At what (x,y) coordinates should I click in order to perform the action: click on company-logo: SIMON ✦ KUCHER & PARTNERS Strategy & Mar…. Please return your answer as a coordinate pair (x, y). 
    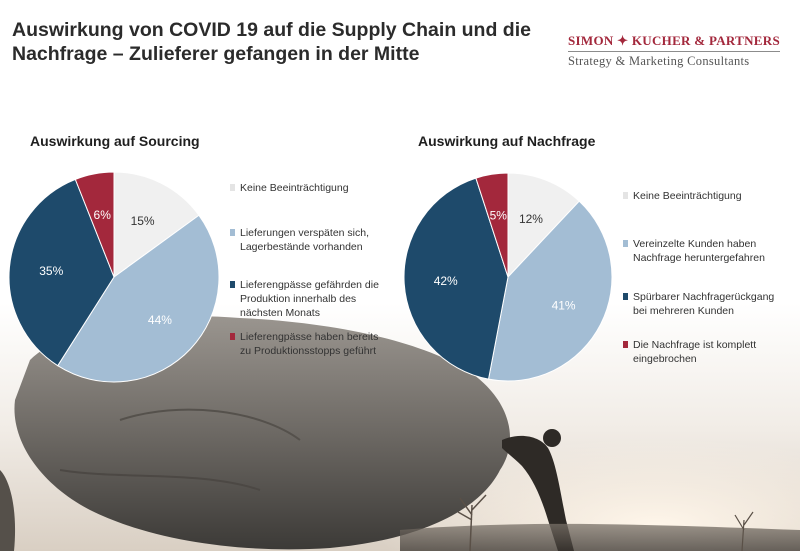
    Looking at the image, I should click on (674, 51).